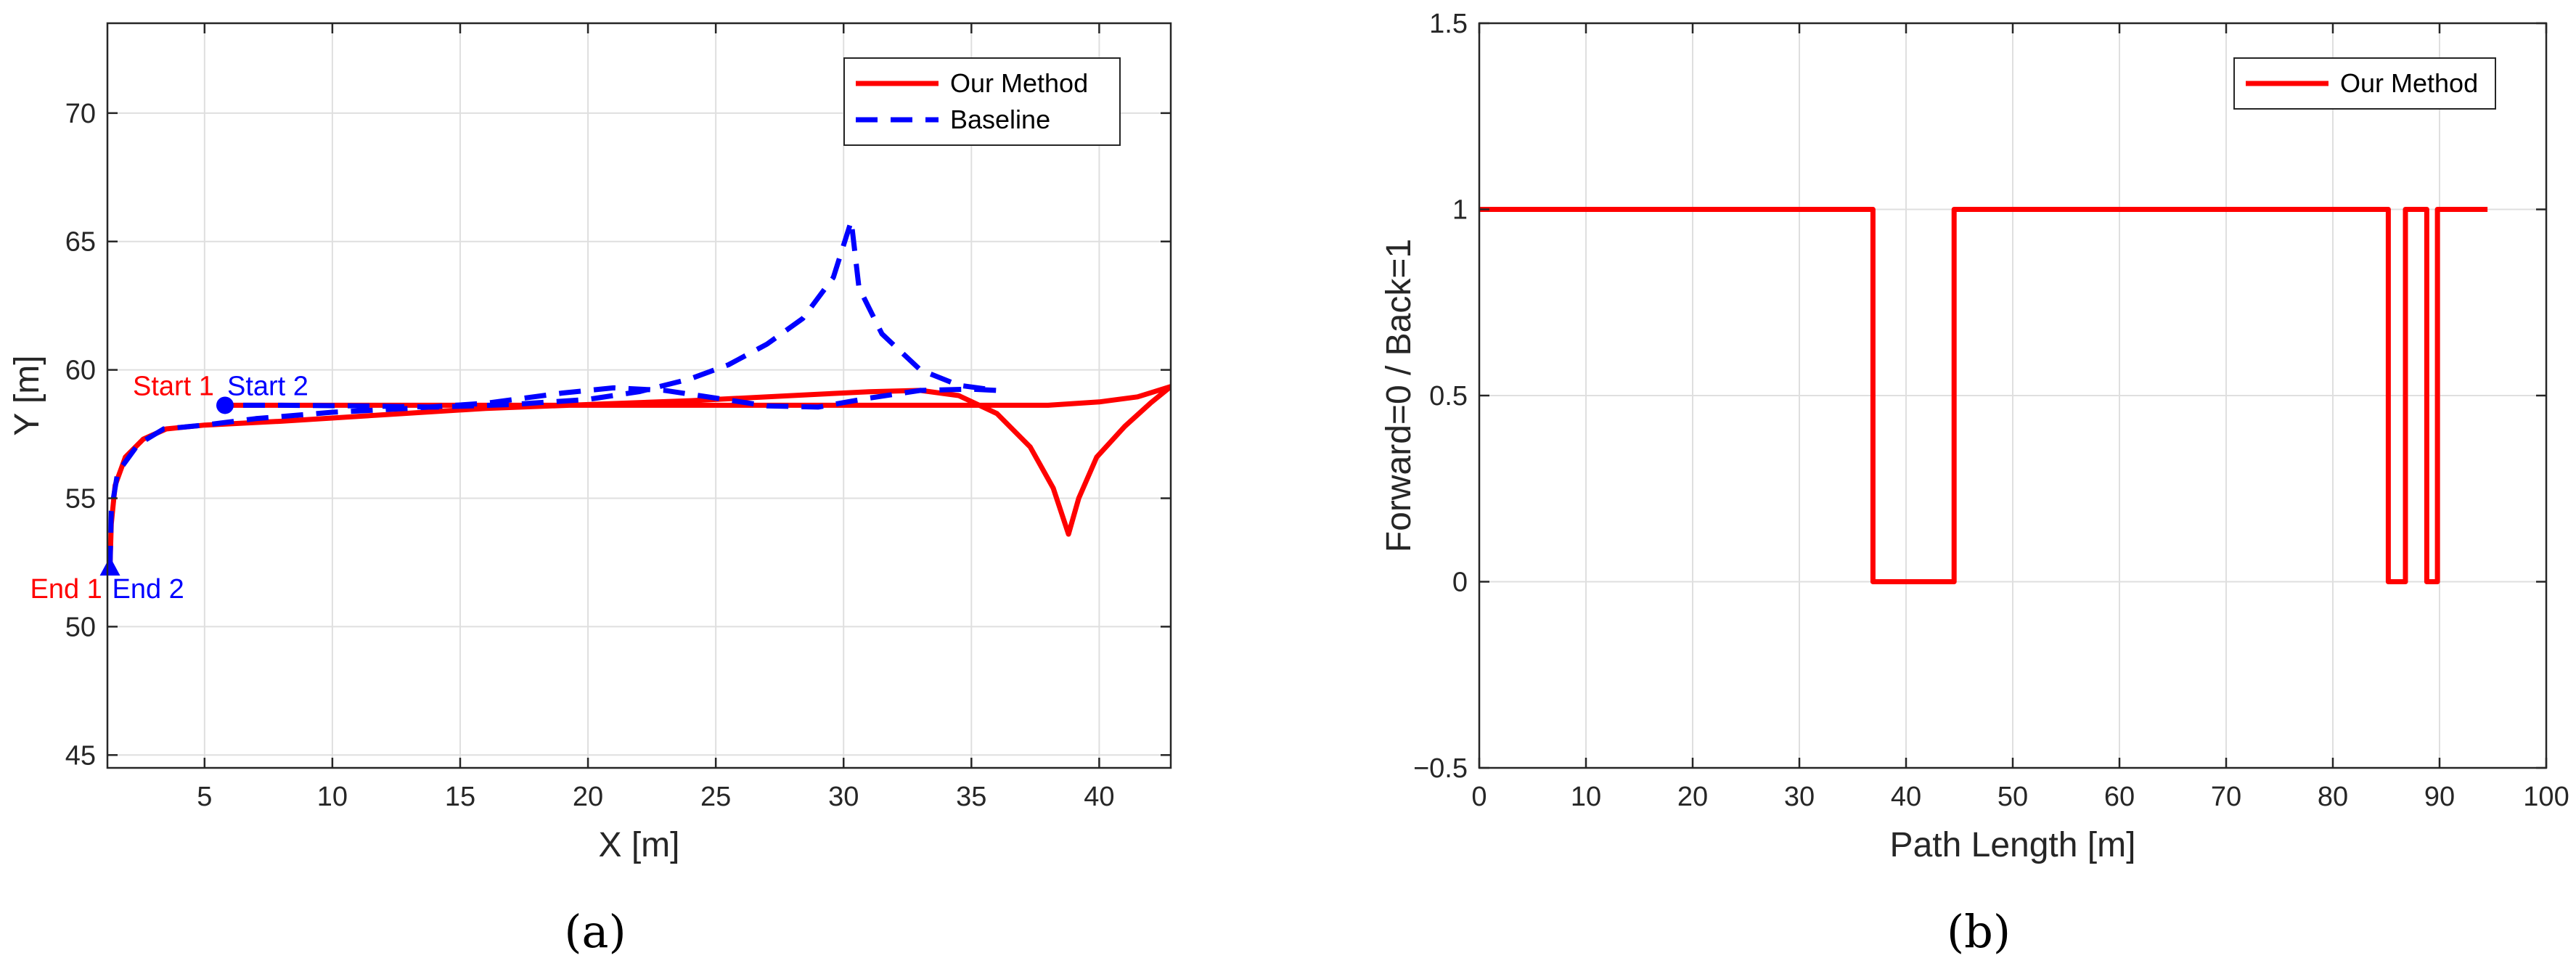 The height and width of the screenshot is (974, 2576). What do you see at coordinates (1460, 583) in the screenshot?
I see `y-tick-label: 0` at bounding box center [1460, 583].